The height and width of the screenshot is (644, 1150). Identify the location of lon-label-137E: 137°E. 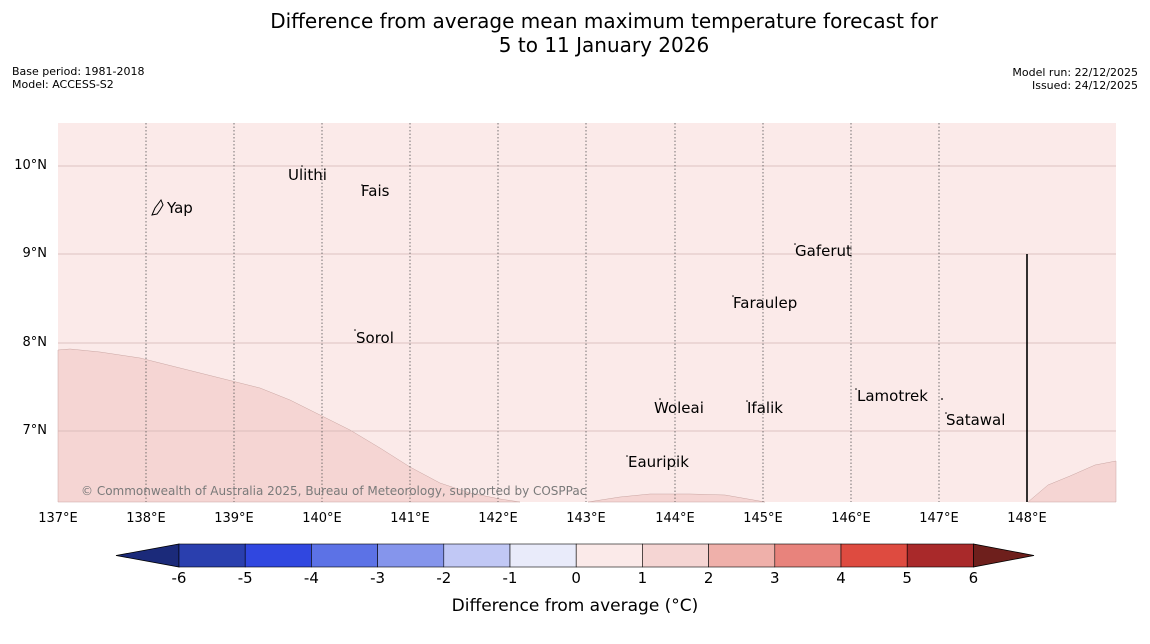
(58, 518).